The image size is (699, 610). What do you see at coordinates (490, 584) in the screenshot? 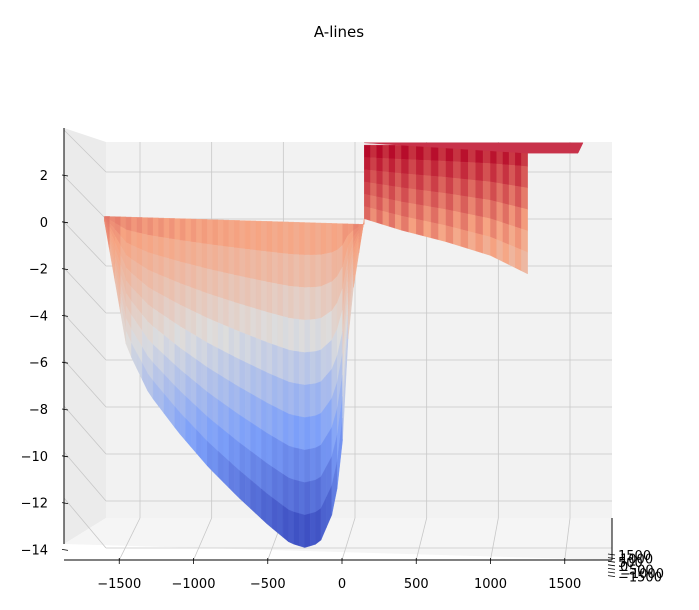
I see `x-tick-label: 1000` at bounding box center [490, 584].